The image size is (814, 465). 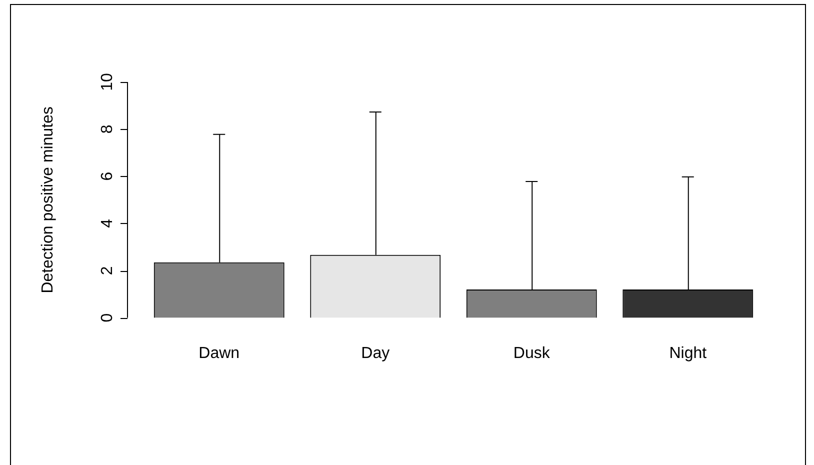 I want to click on x-tick-label: Dusk, so click(x=532, y=353).